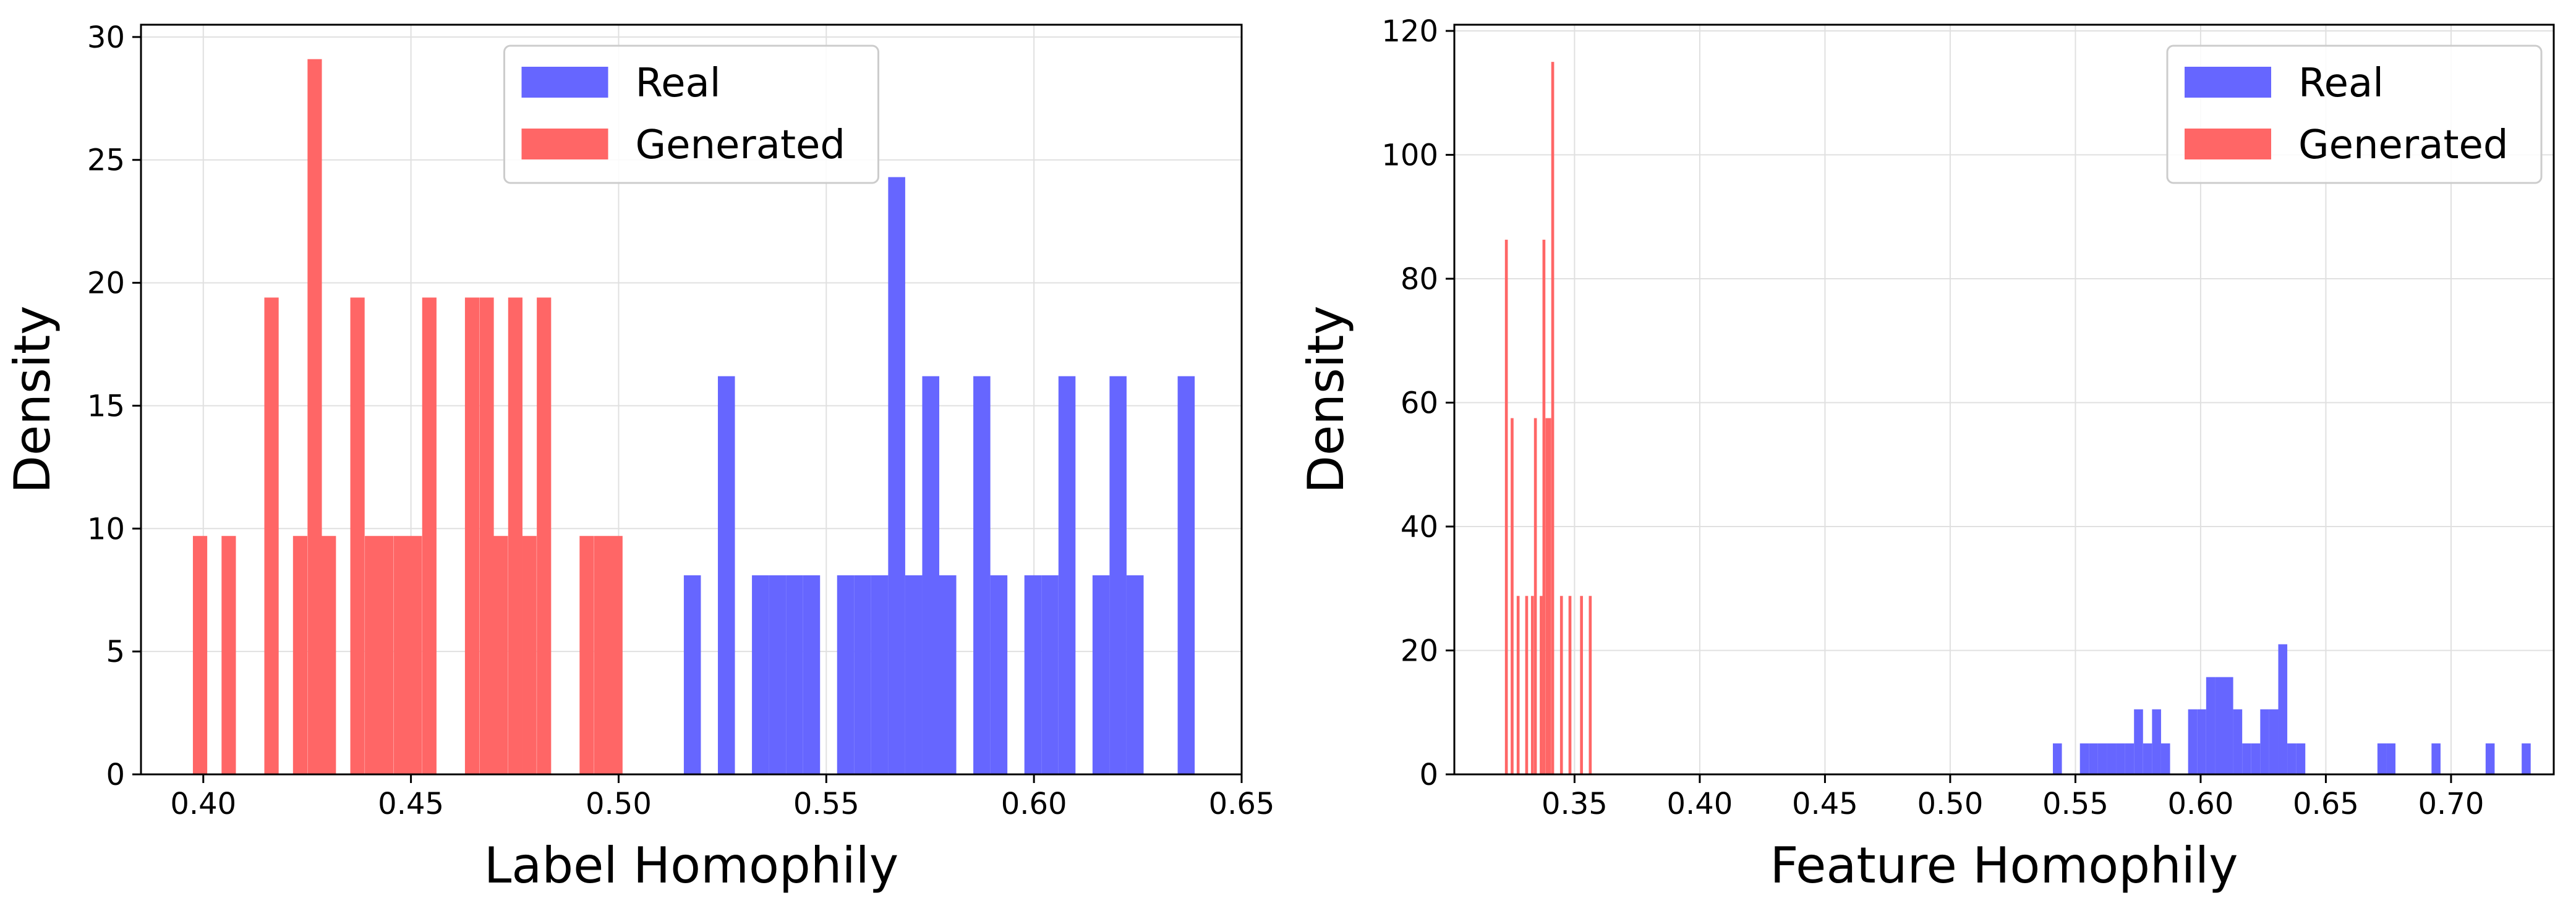  What do you see at coordinates (106, 37) in the screenshot?
I see `y-tick-label: 30` at bounding box center [106, 37].